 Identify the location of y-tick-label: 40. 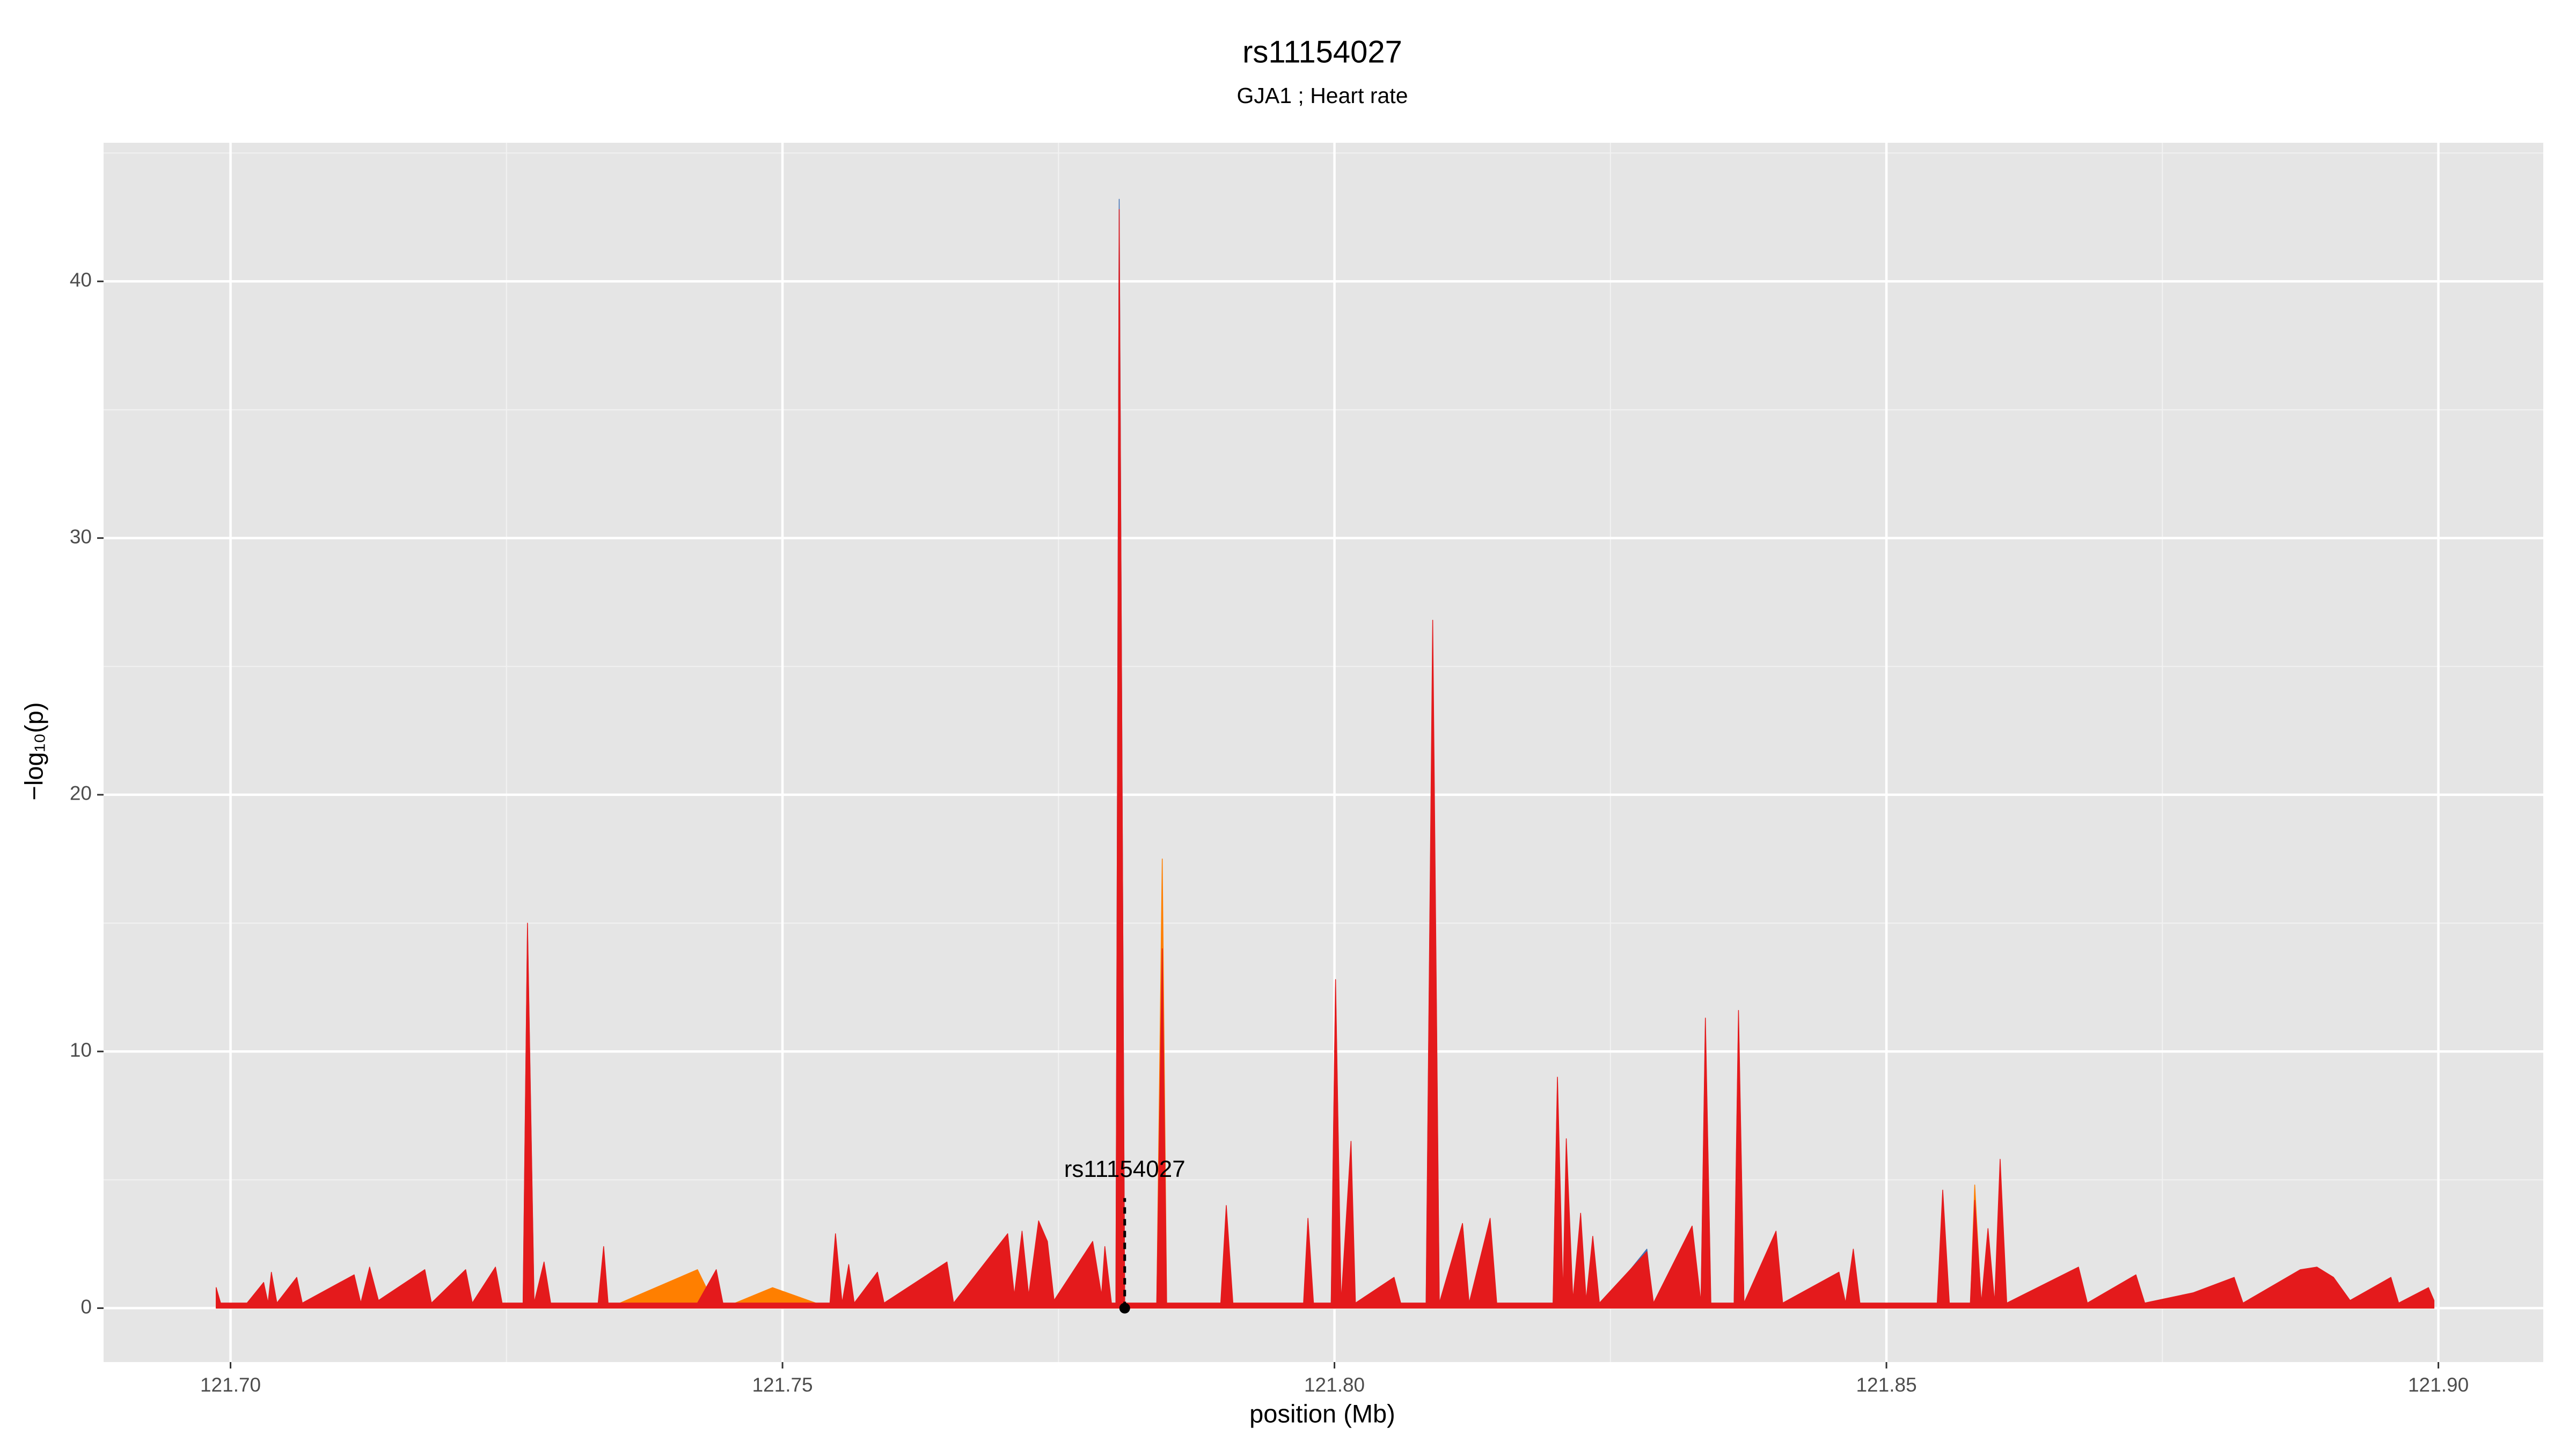
(81, 280).